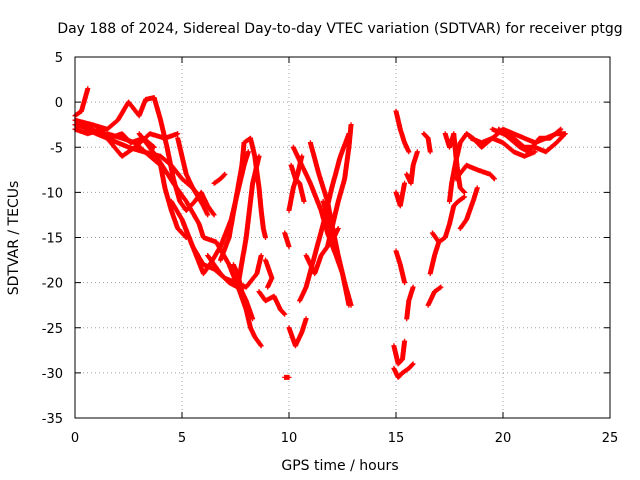 The image size is (640, 480). I want to click on x-tick-label: 10, so click(289, 438).